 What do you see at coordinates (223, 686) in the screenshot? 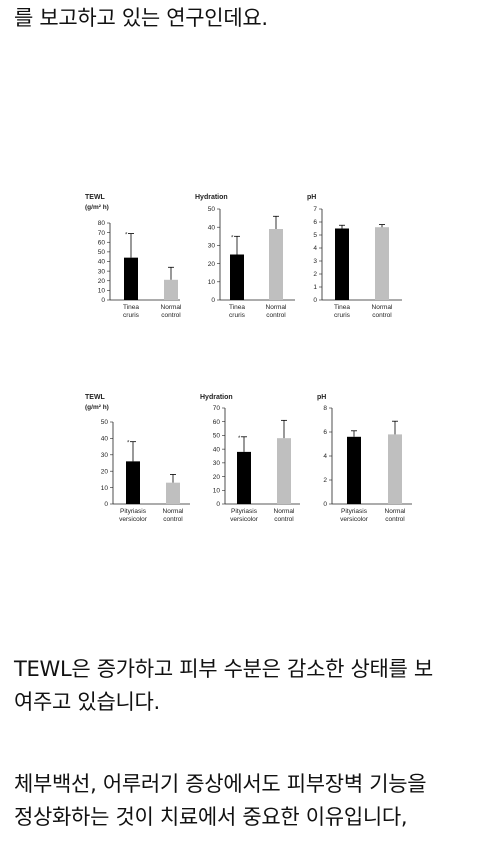
I see `paragraph-result: TEWL은 증가하고 피부 수분은 감소한 상태를 보 여주고 있습니다.` at bounding box center [223, 686].